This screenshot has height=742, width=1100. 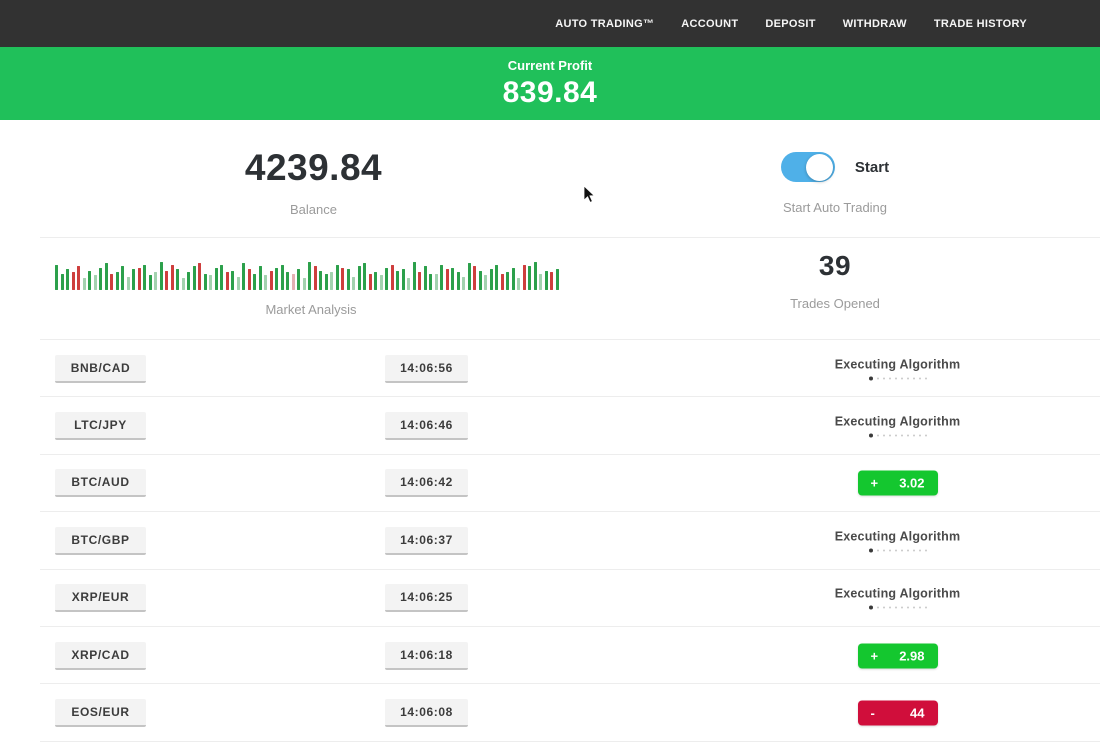 I want to click on current-profit-label: Current Profit, so click(x=550, y=65).